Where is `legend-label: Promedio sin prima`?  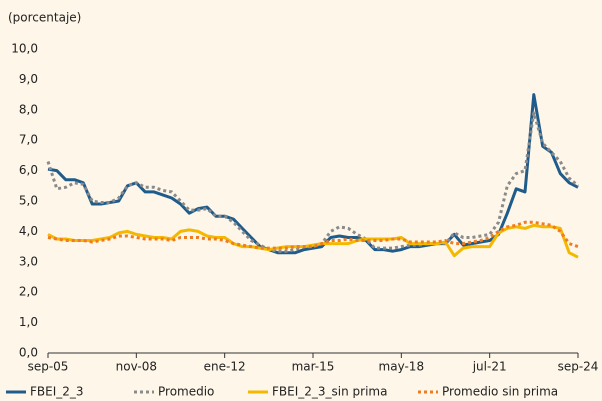 legend-label: Promedio sin prima is located at coordinates (500, 392).